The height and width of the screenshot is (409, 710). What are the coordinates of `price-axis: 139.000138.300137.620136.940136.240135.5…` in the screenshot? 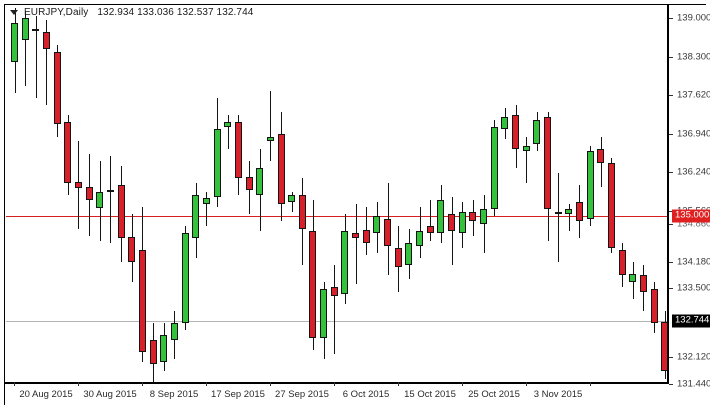 It's located at (689, 204).